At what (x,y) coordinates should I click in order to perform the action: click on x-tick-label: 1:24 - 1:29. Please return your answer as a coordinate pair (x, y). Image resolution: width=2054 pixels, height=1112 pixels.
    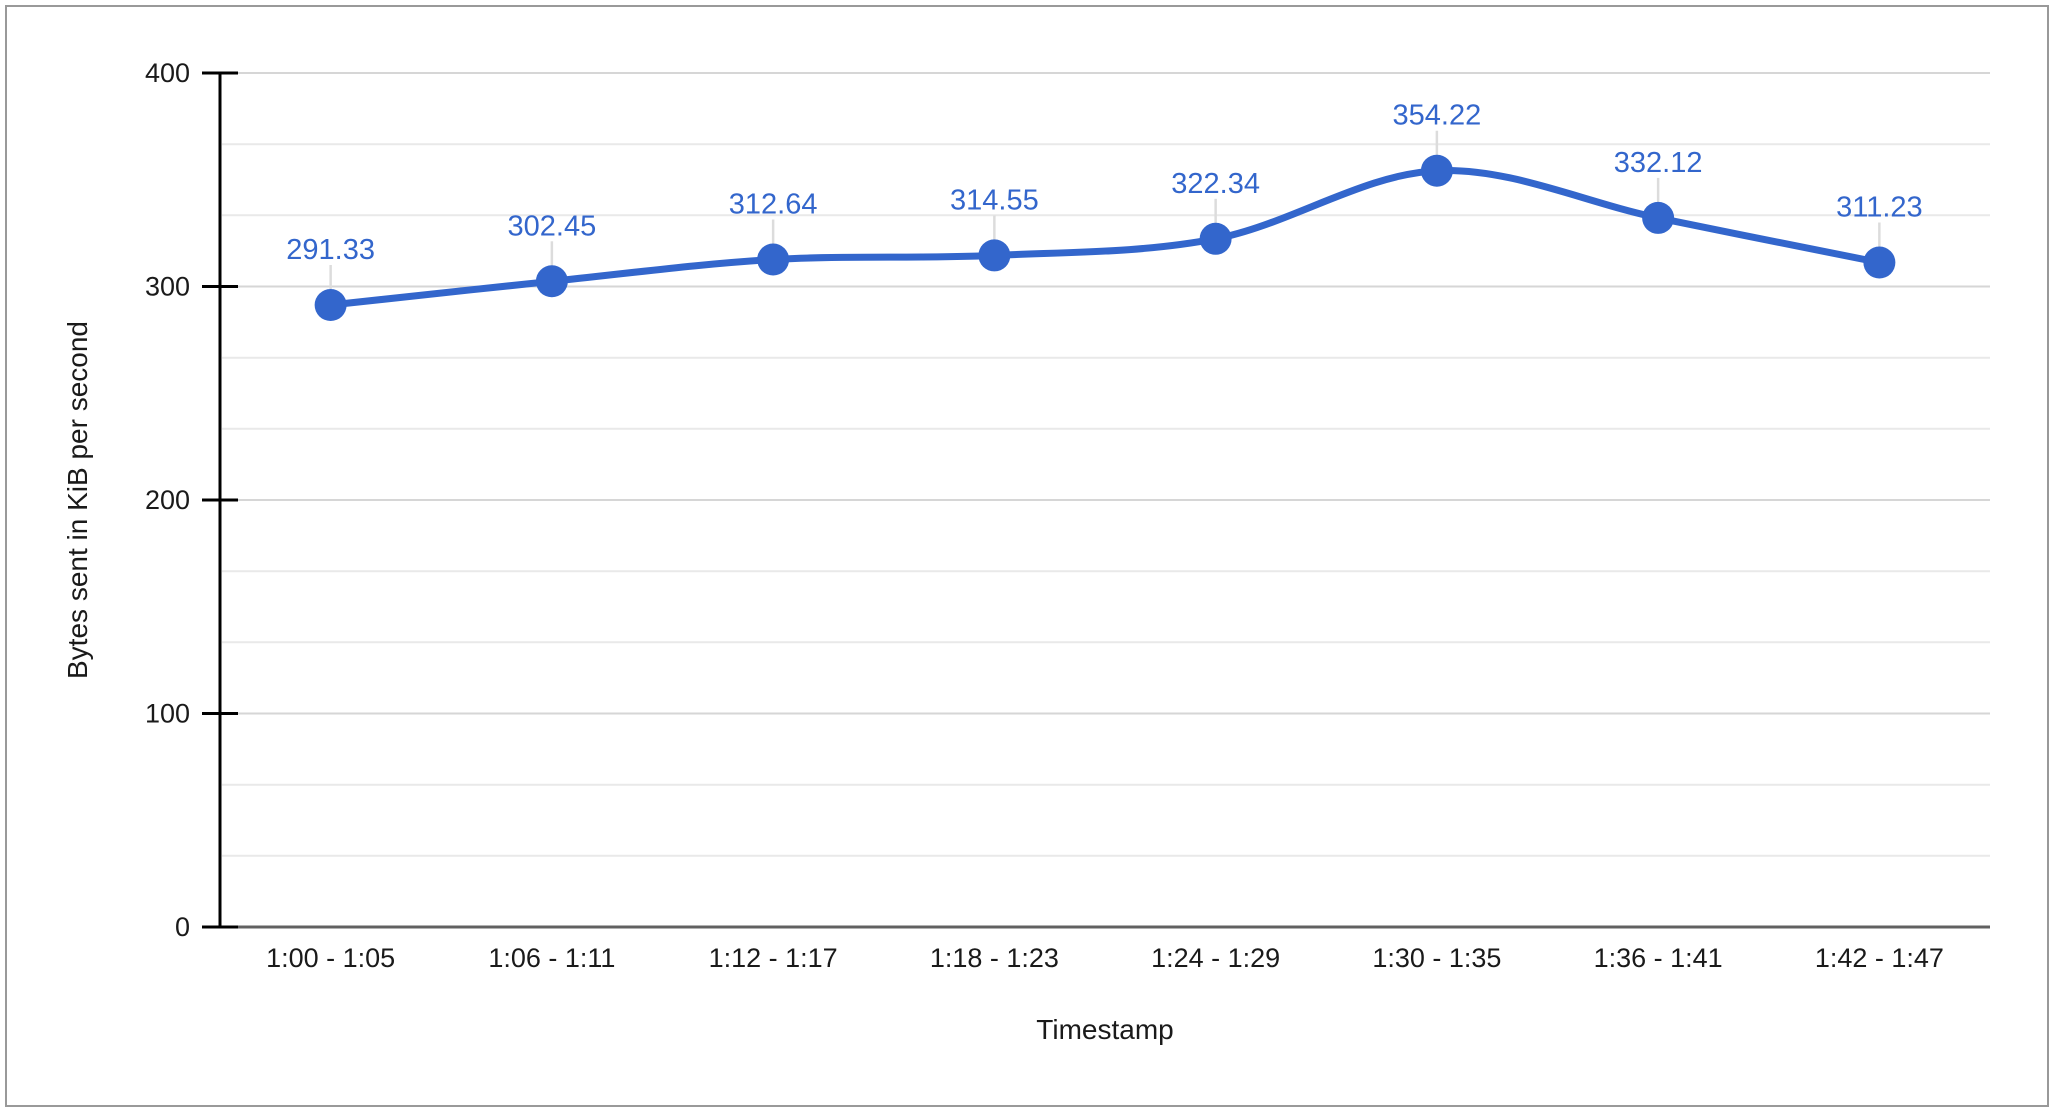
    Looking at the image, I should click on (1215, 958).